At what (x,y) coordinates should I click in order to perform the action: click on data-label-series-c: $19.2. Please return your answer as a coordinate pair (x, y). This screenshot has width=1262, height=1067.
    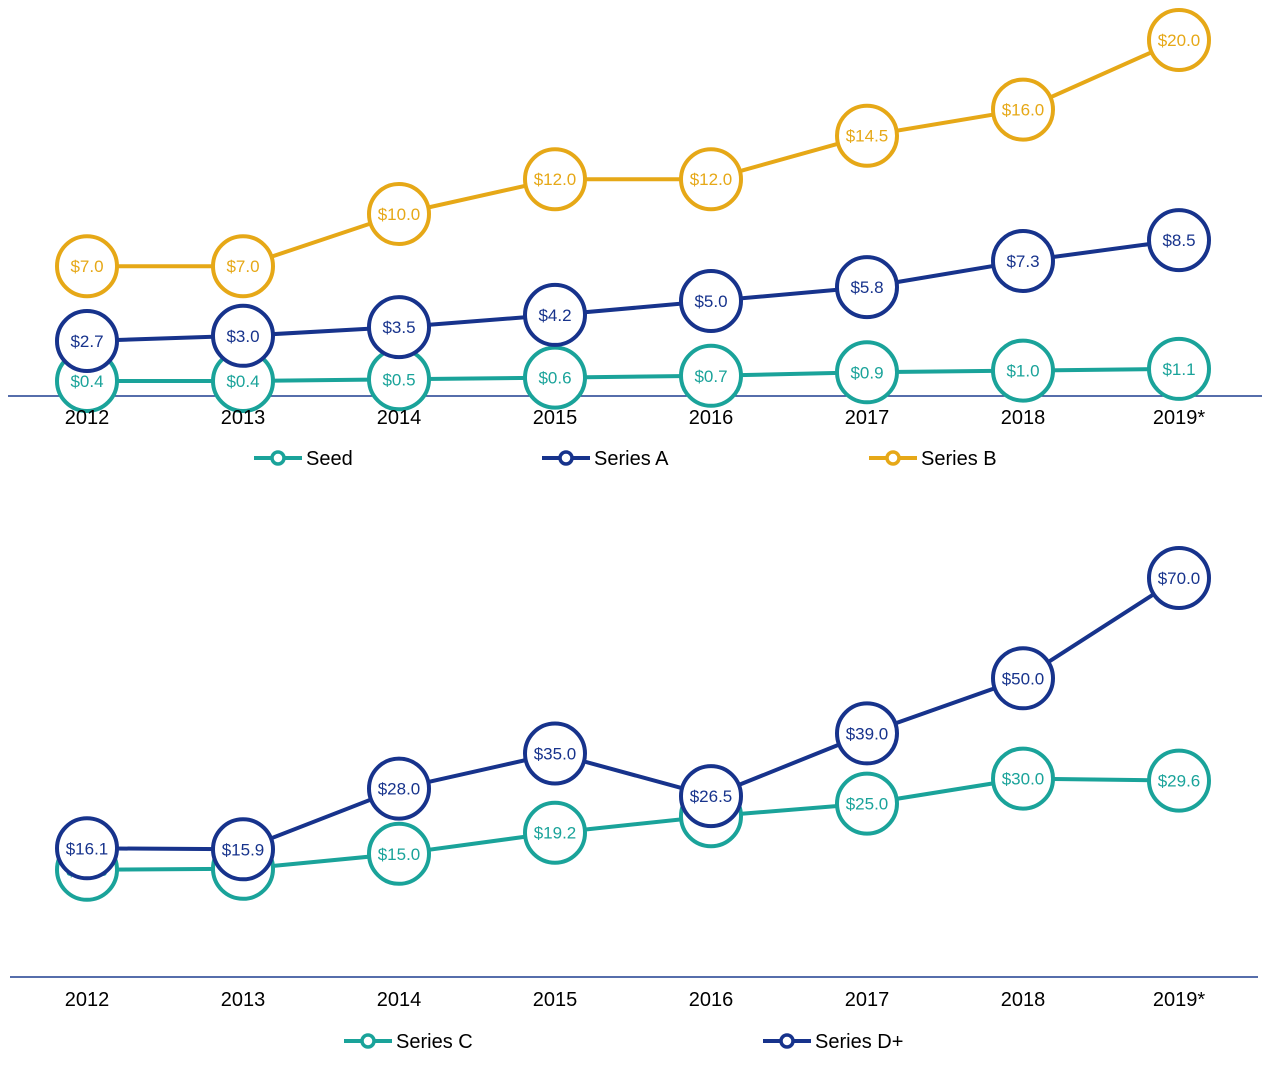
    Looking at the image, I should click on (555, 833).